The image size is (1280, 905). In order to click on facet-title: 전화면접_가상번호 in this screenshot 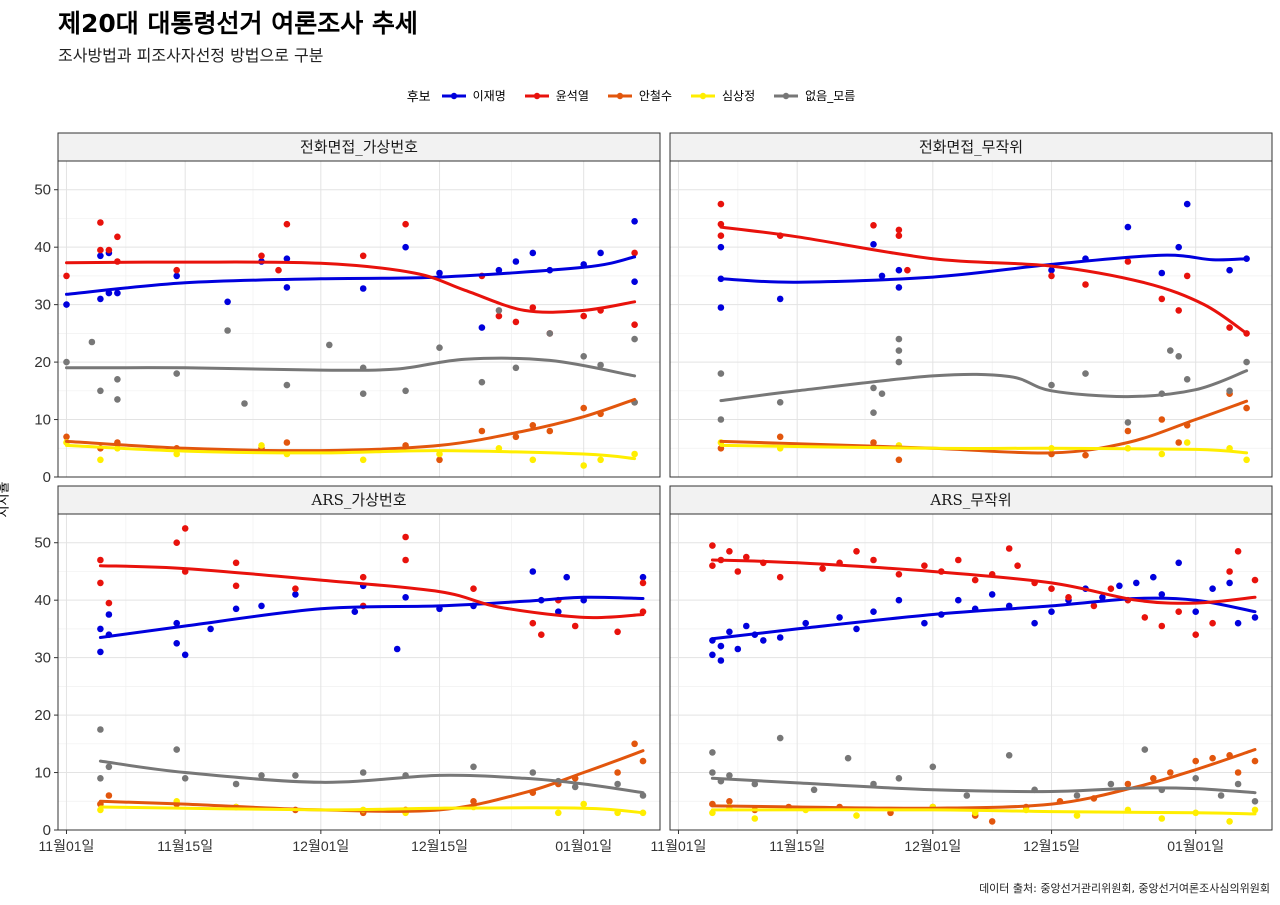, I will do `click(359, 147)`.